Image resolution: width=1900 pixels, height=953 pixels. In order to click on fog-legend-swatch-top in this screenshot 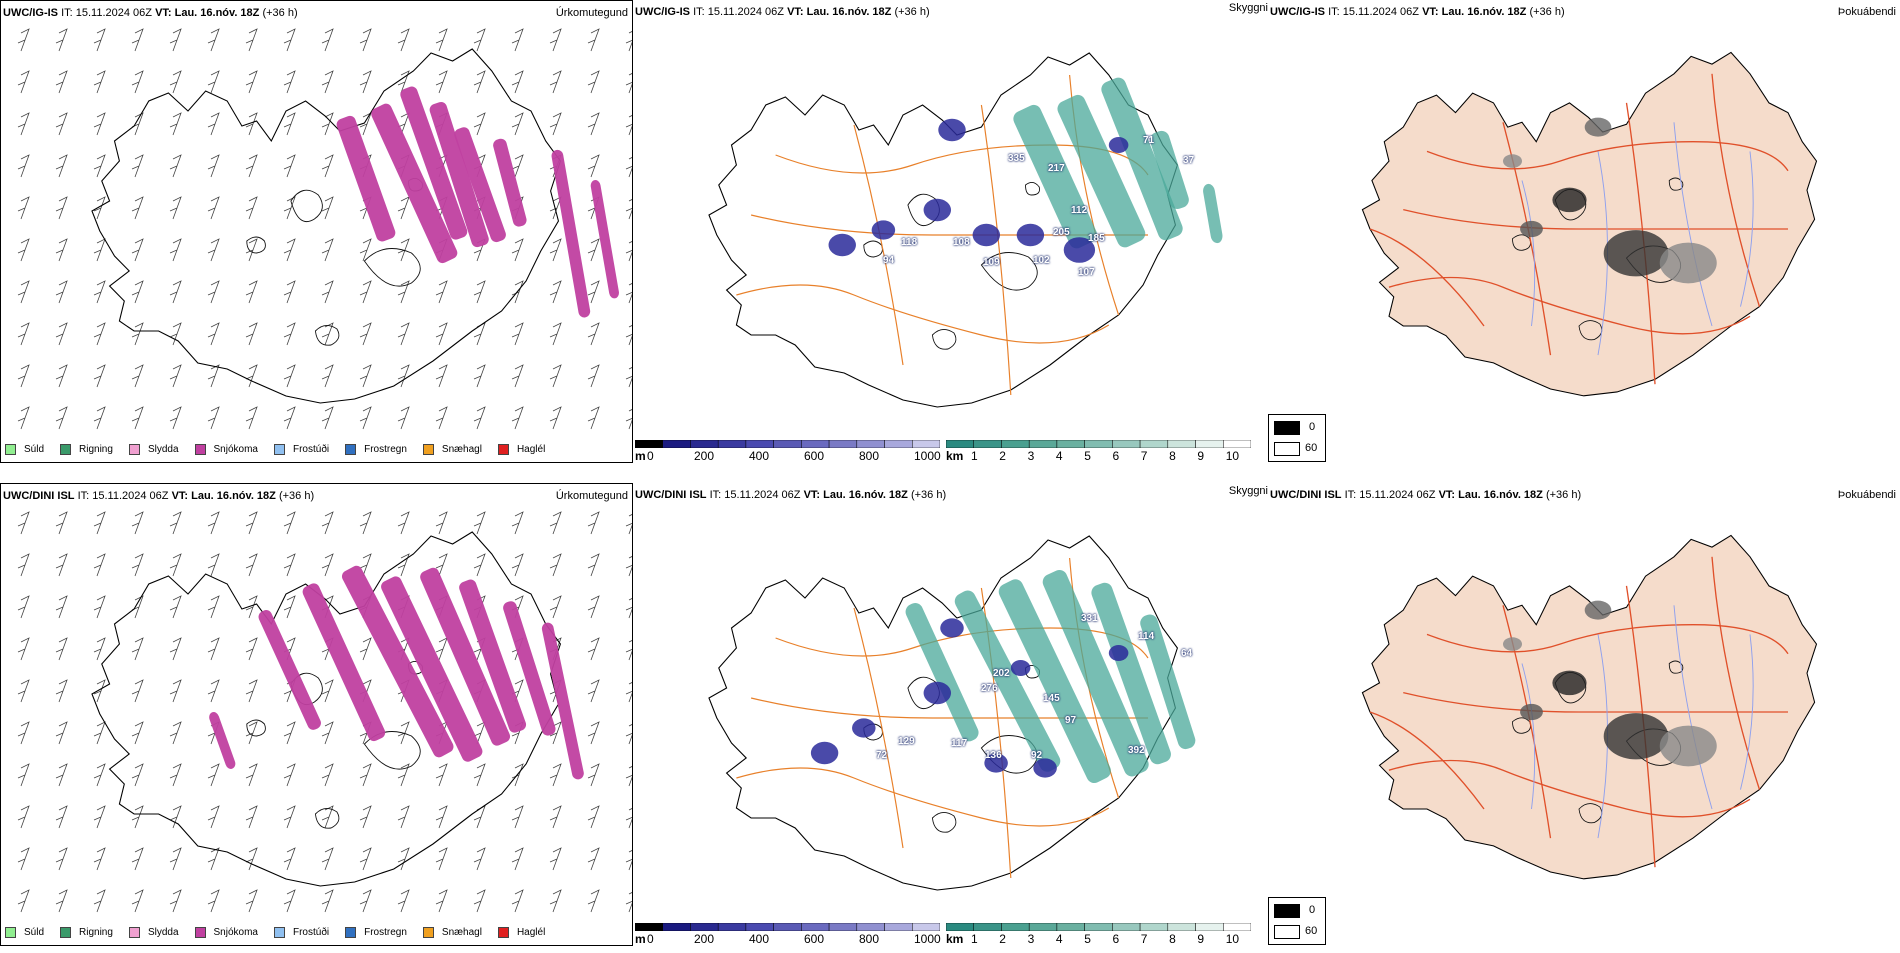, I will do `click(1287, 428)`.